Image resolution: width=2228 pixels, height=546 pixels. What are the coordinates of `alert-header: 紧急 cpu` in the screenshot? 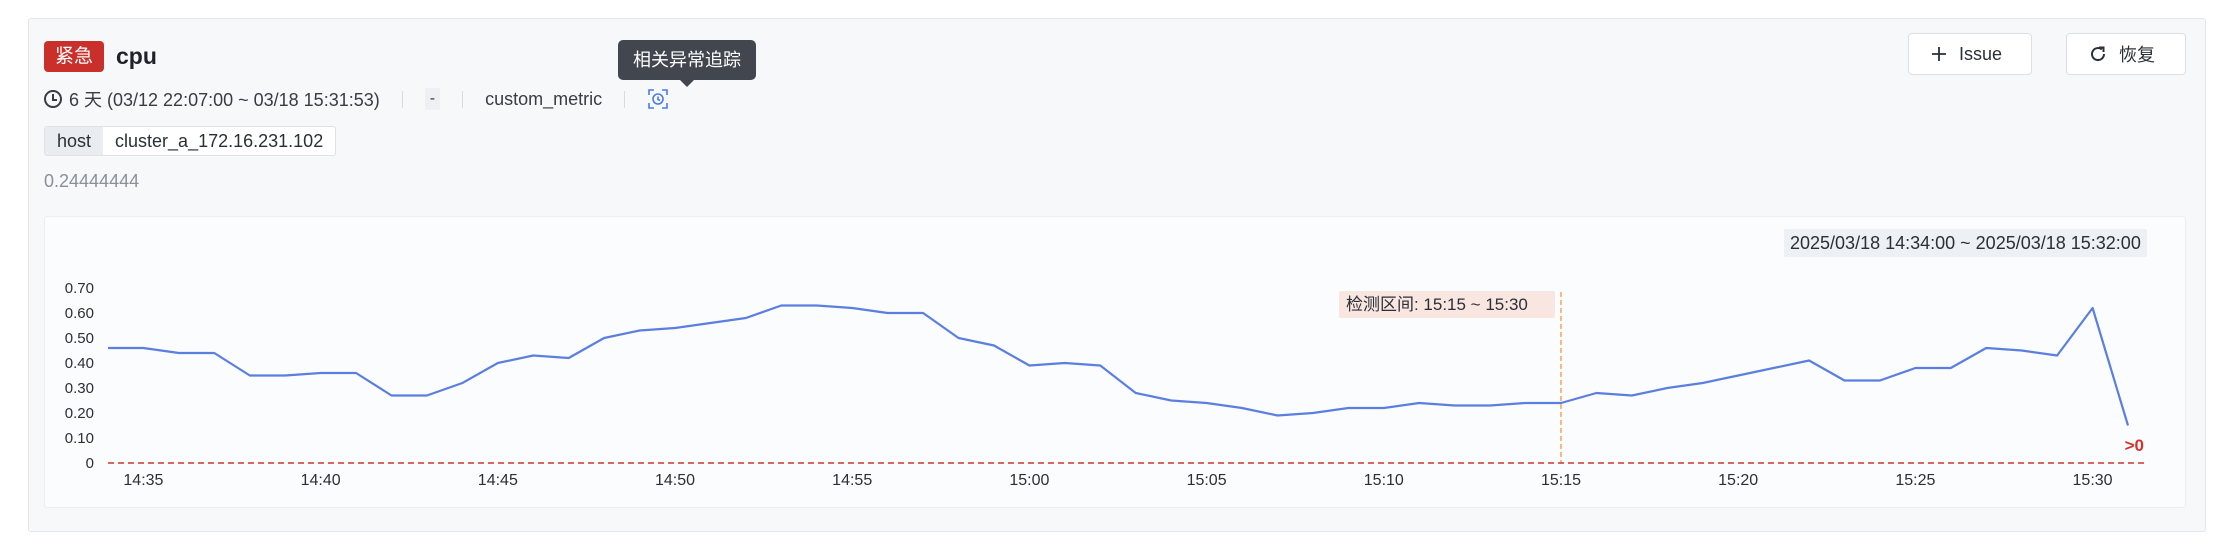 It's located at (100, 56).